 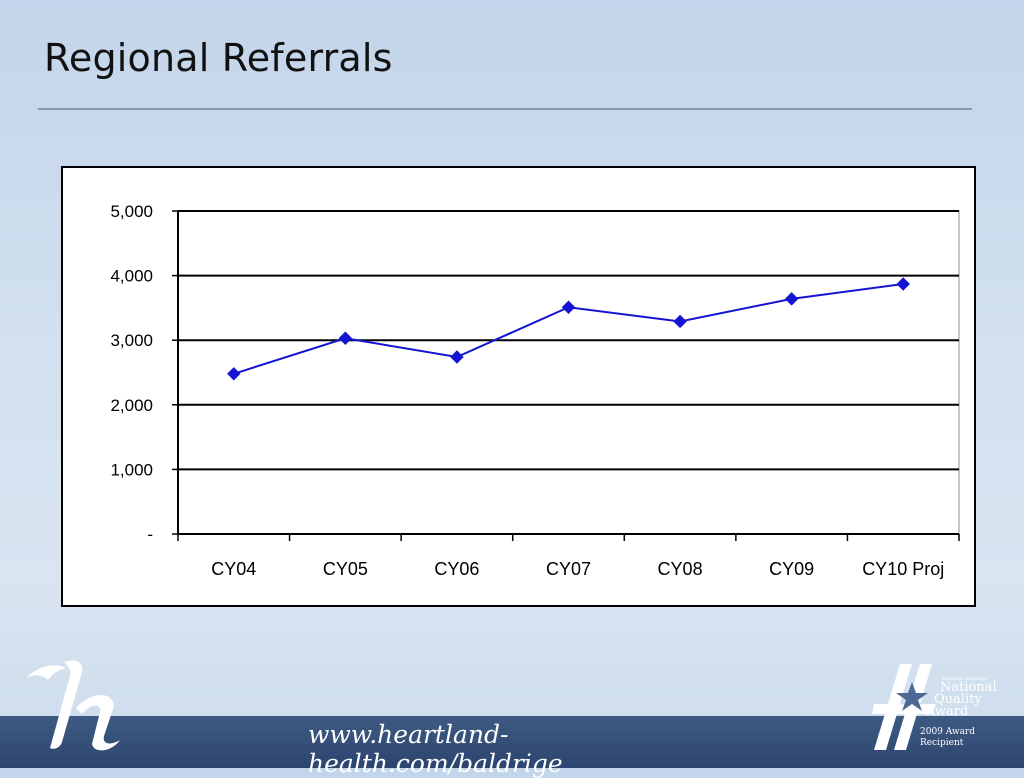 I want to click on x-tick-label: CY04, so click(x=233, y=569).